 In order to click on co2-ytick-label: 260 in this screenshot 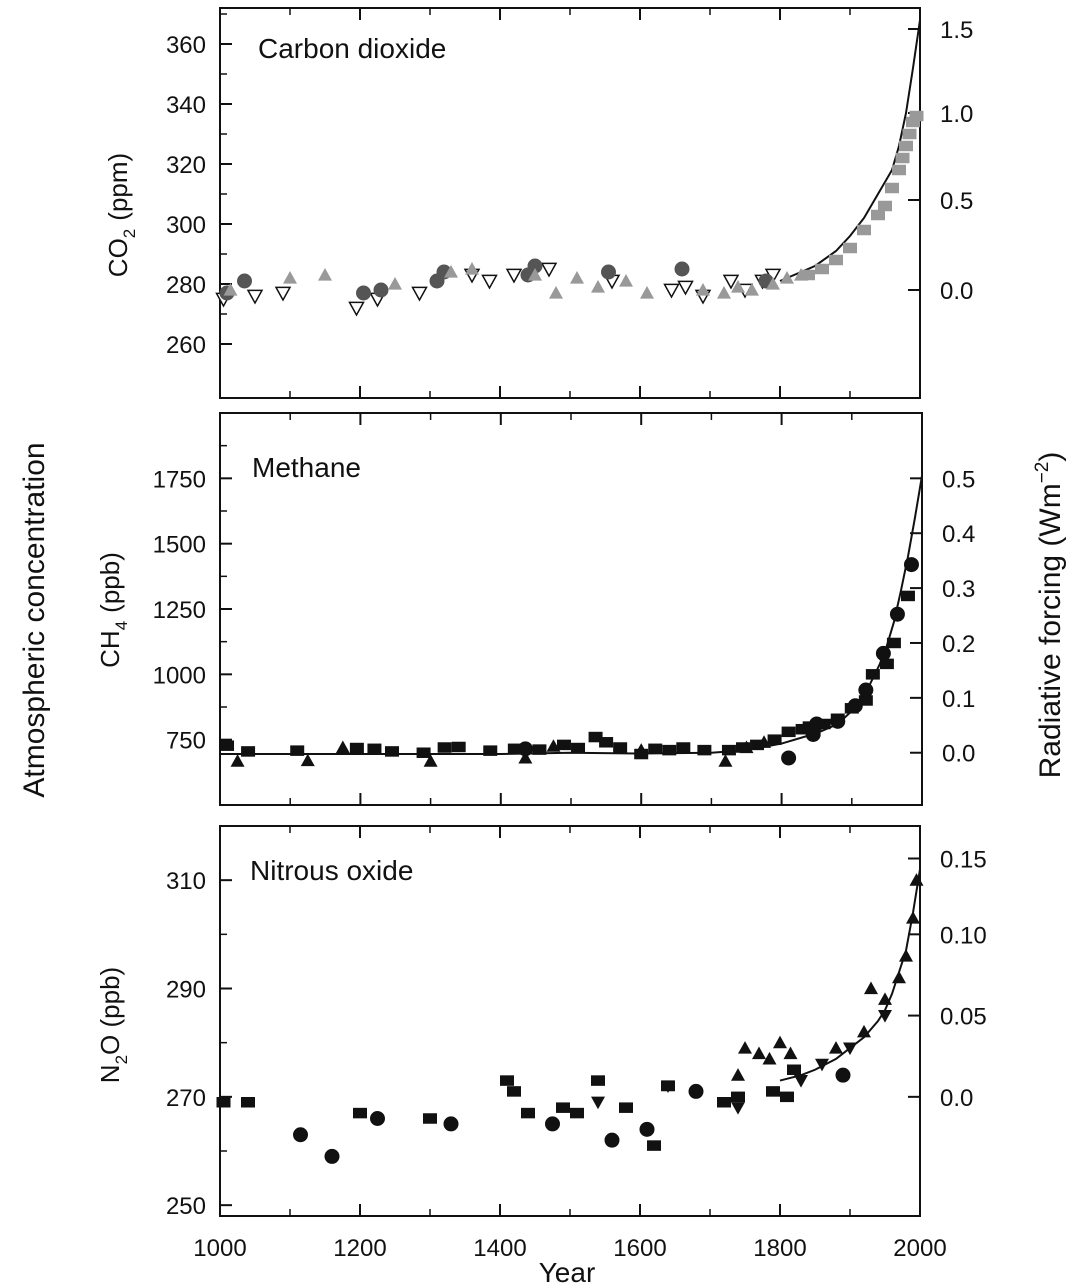, I will do `click(186, 345)`.